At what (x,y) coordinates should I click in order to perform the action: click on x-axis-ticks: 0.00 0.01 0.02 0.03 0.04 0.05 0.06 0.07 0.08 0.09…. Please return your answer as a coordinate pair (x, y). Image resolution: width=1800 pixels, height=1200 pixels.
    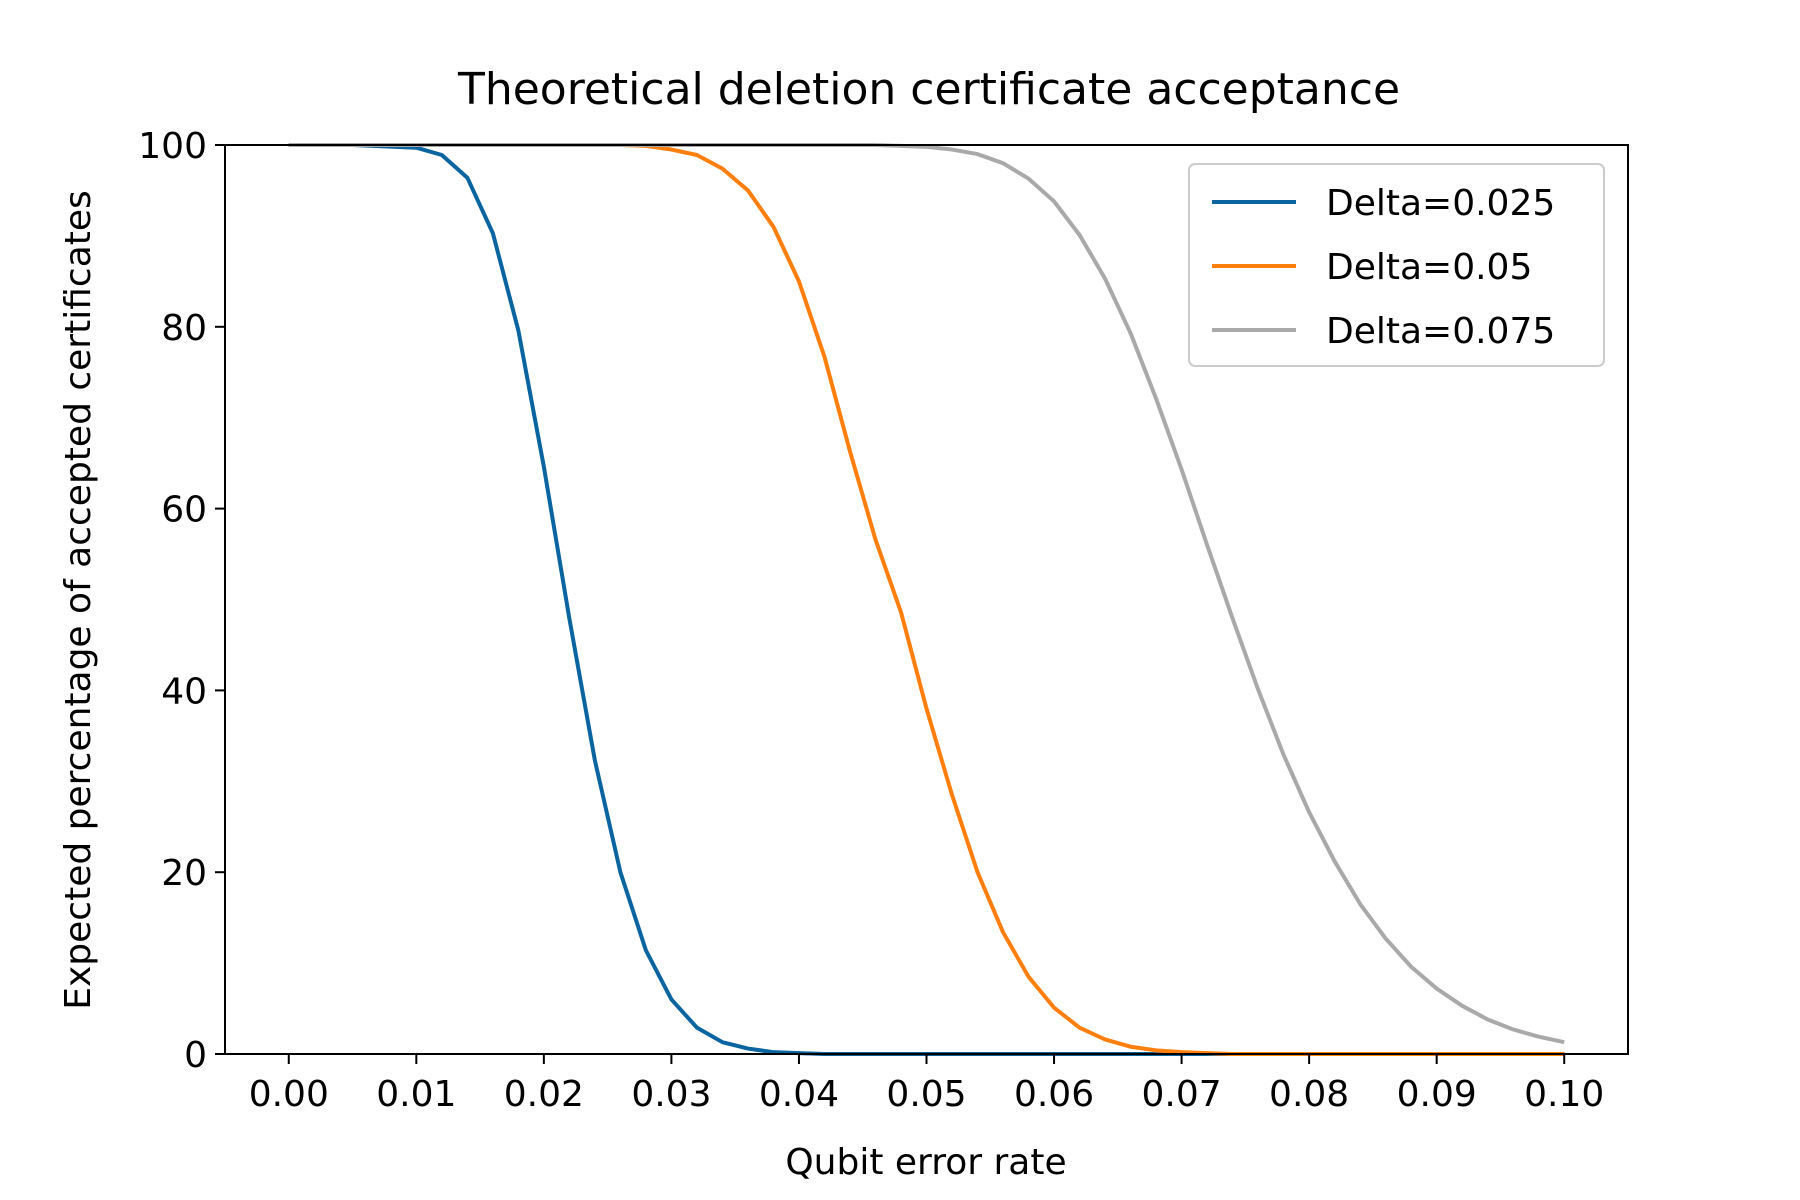
    Looking at the image, I should click on (926, 1084).